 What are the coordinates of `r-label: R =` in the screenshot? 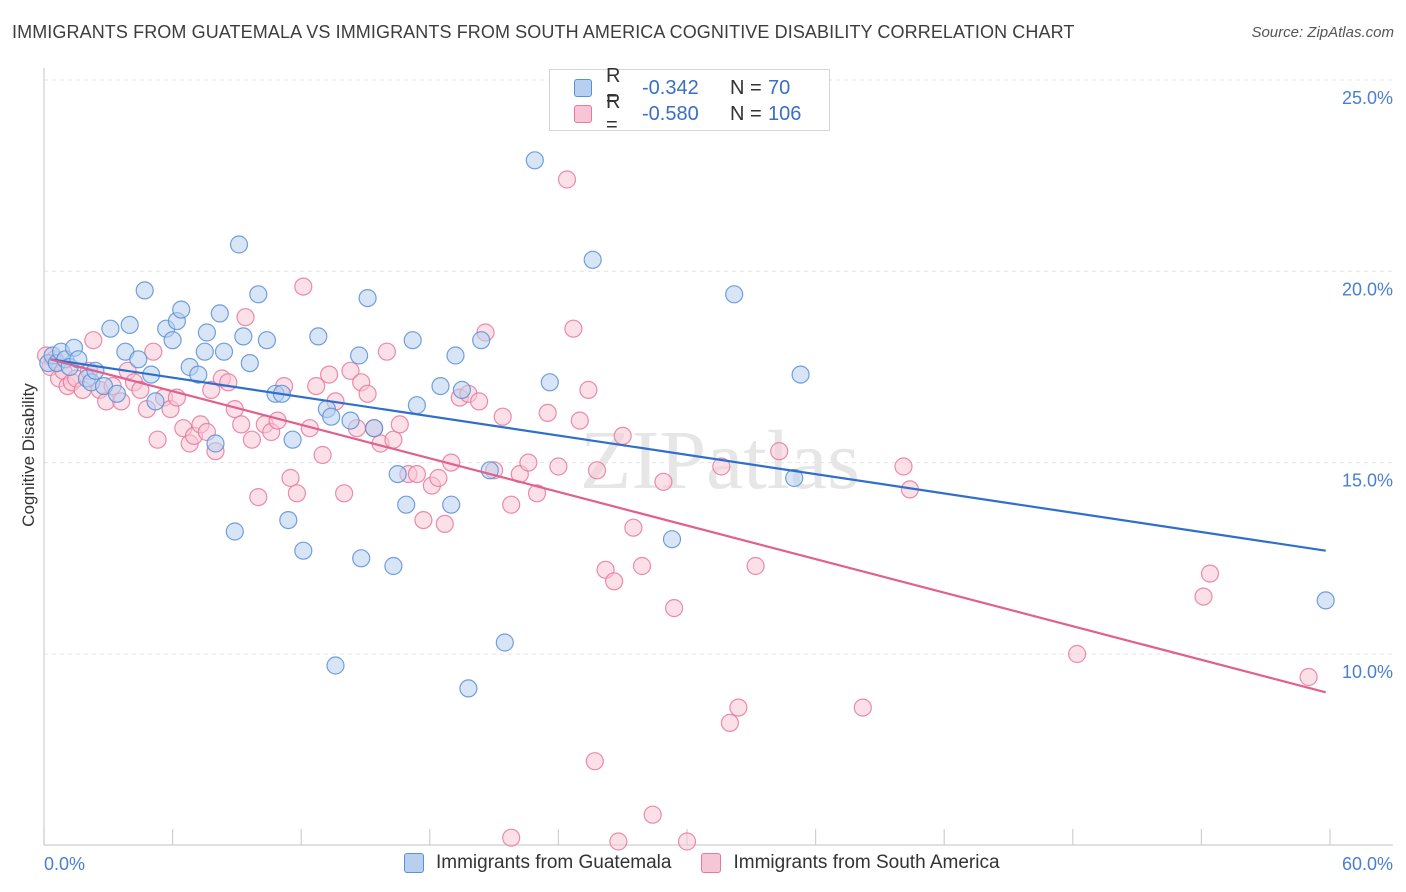 It's located at (613, 113).